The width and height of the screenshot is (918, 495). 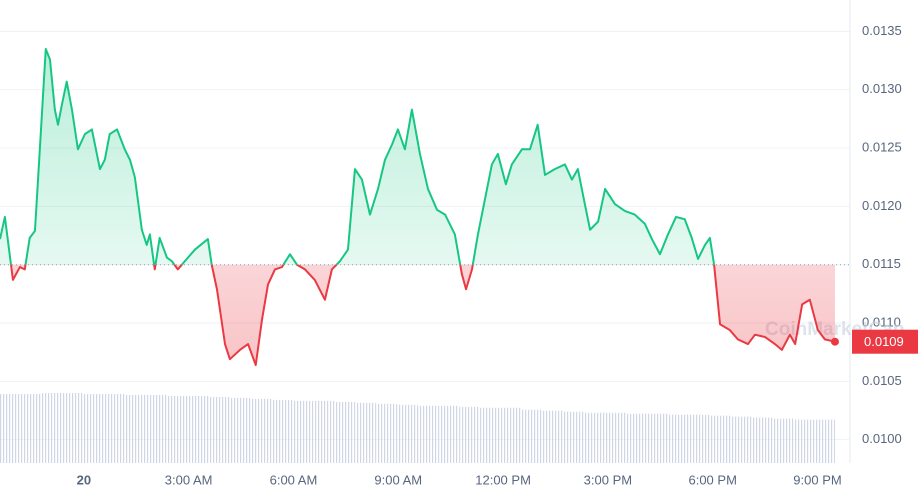 I want to click on x-tick-label: 12:00 PM, so click(x=503, y=479).